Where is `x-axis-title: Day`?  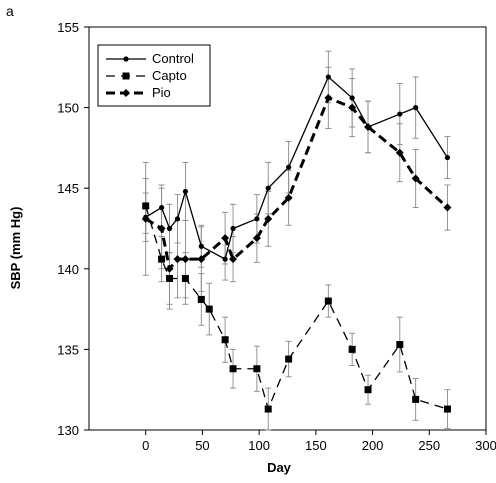 x-axis-title: Day is located at coordinates (279, 467).